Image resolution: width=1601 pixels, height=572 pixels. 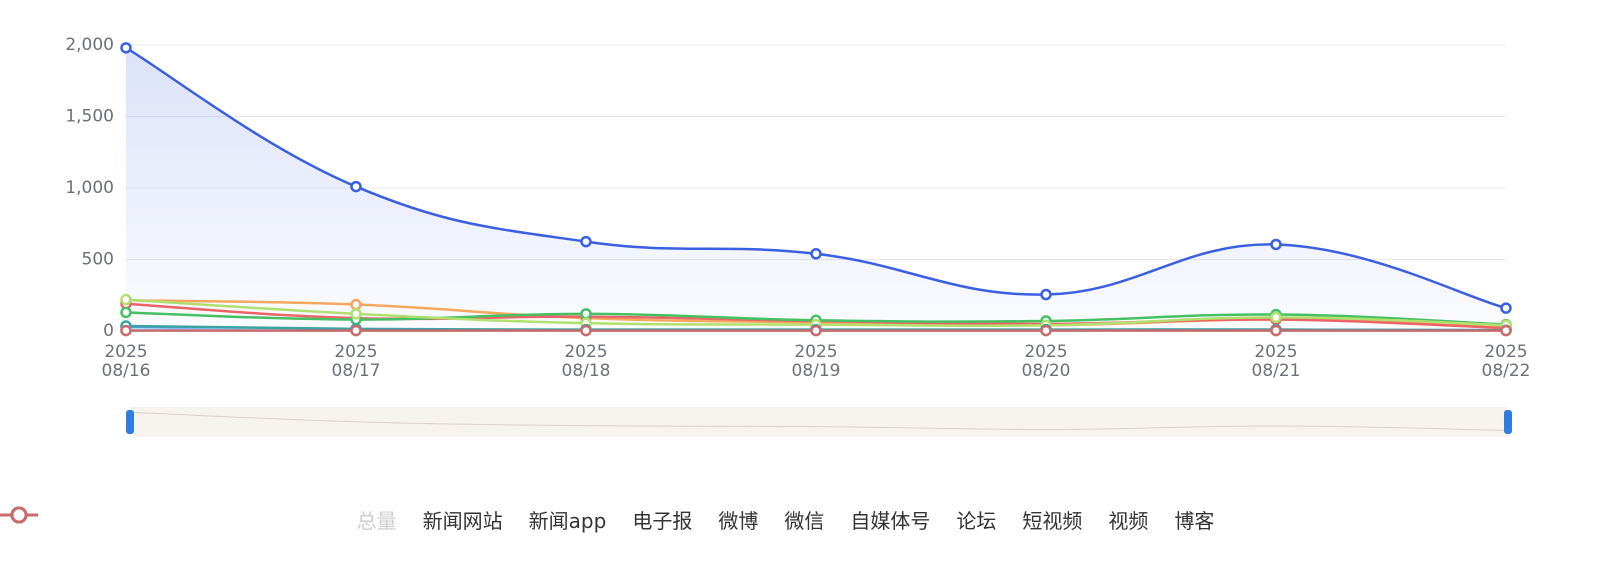 What do you see at coordinates (89, 188) in the screenshot?
I see `y-tick-label: 1,000` at bounding box center [89, 188].